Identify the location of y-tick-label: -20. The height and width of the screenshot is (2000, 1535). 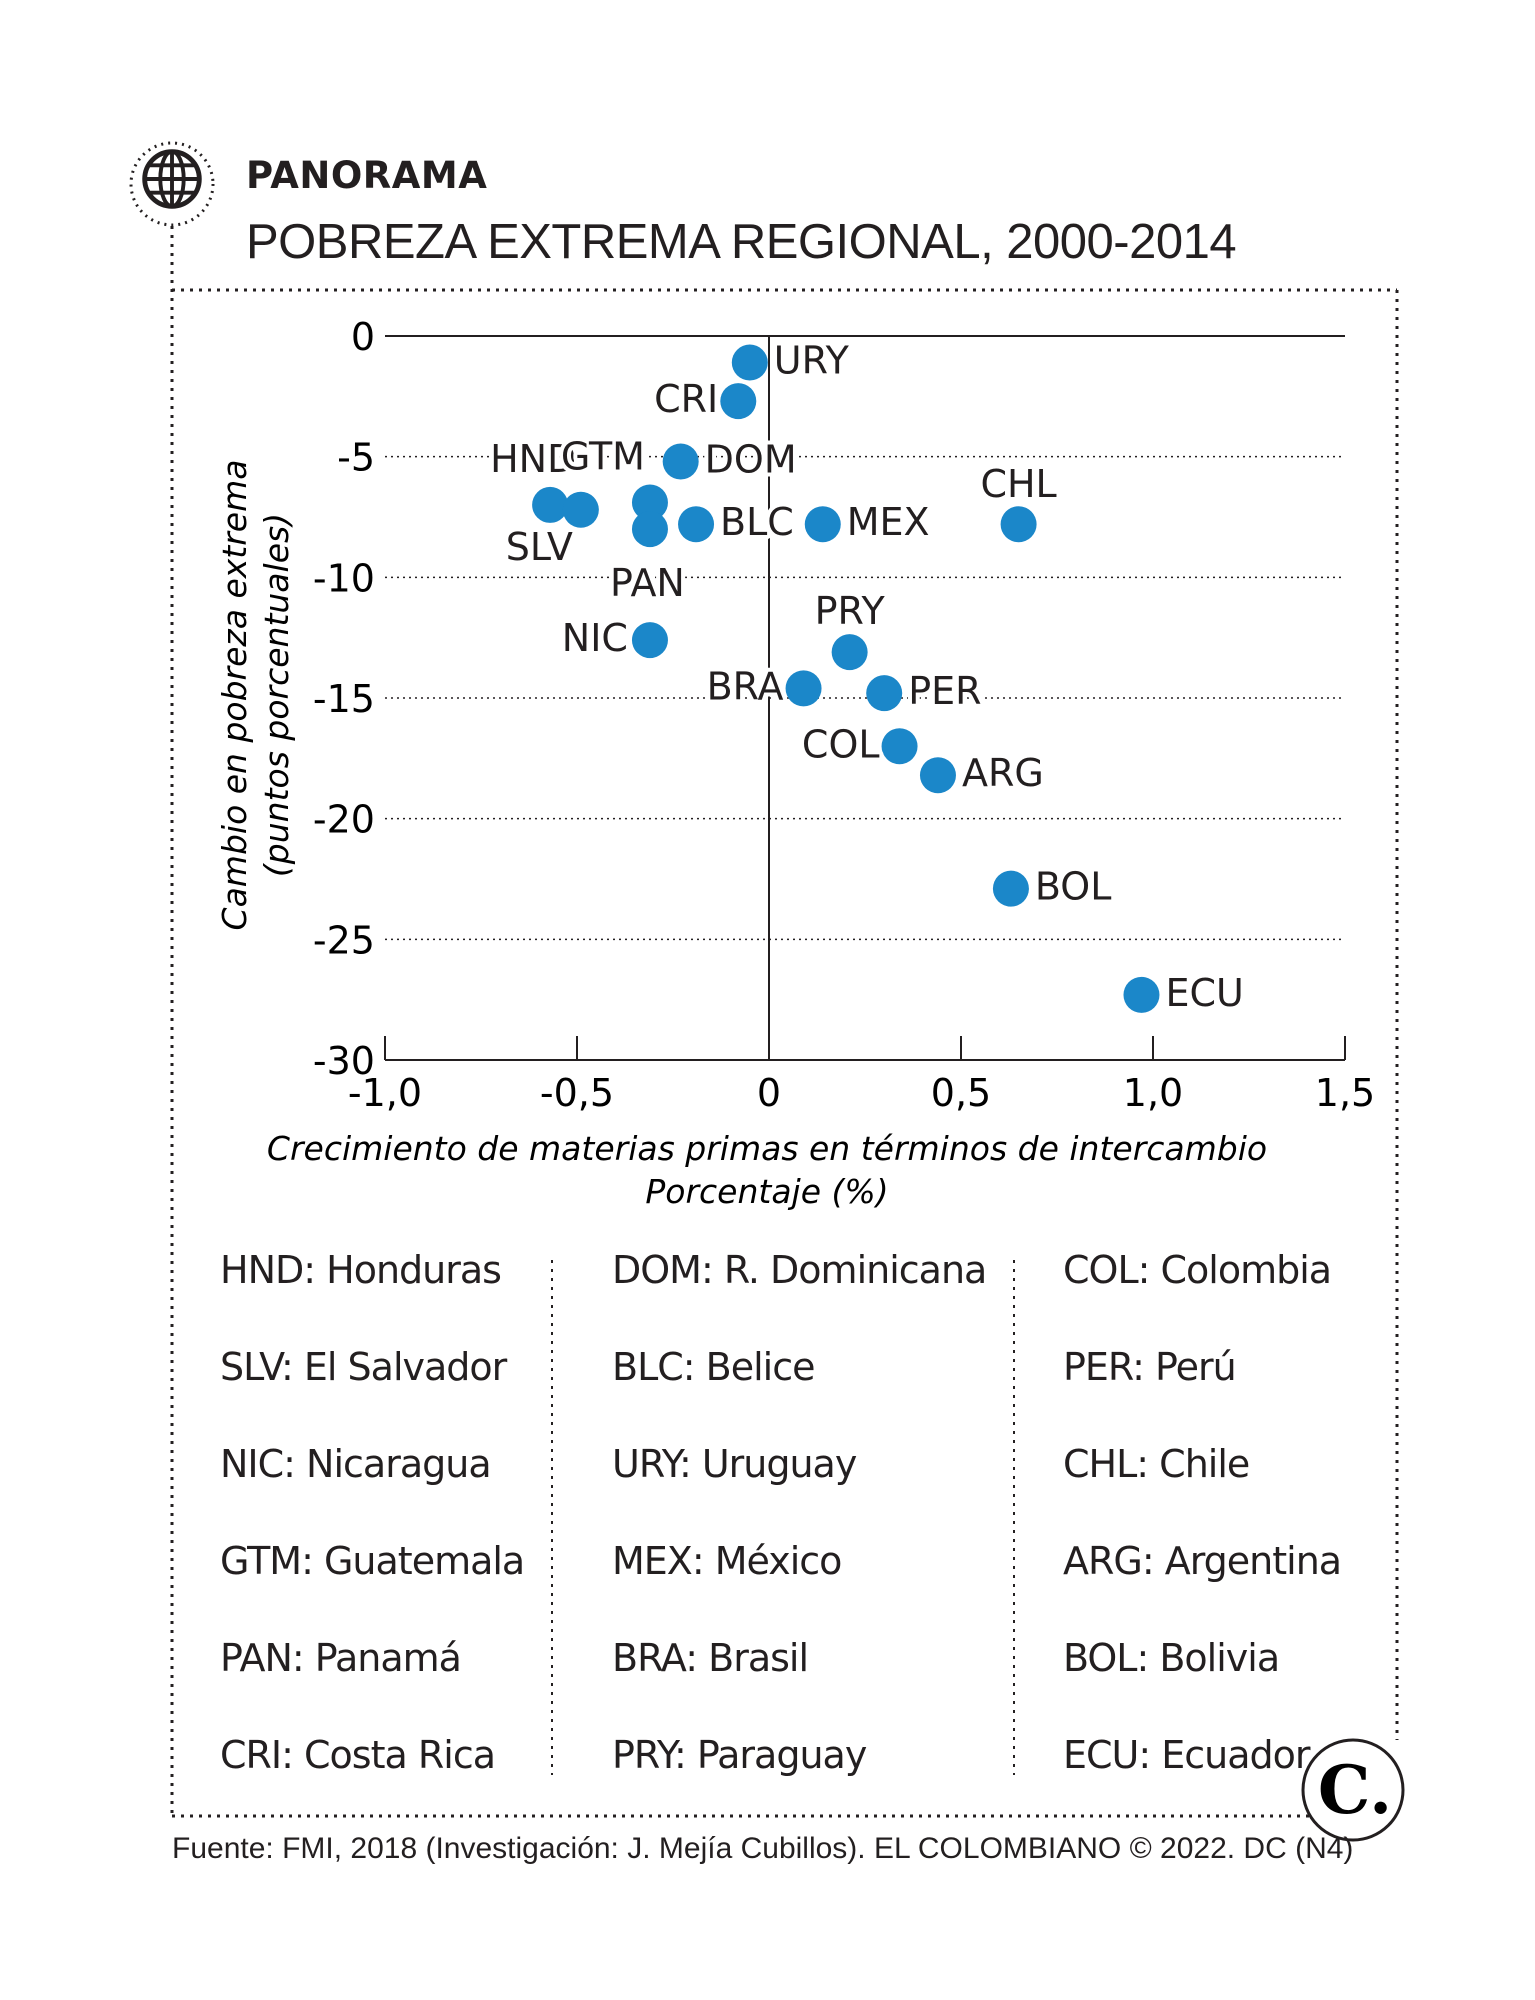
(344, 820).